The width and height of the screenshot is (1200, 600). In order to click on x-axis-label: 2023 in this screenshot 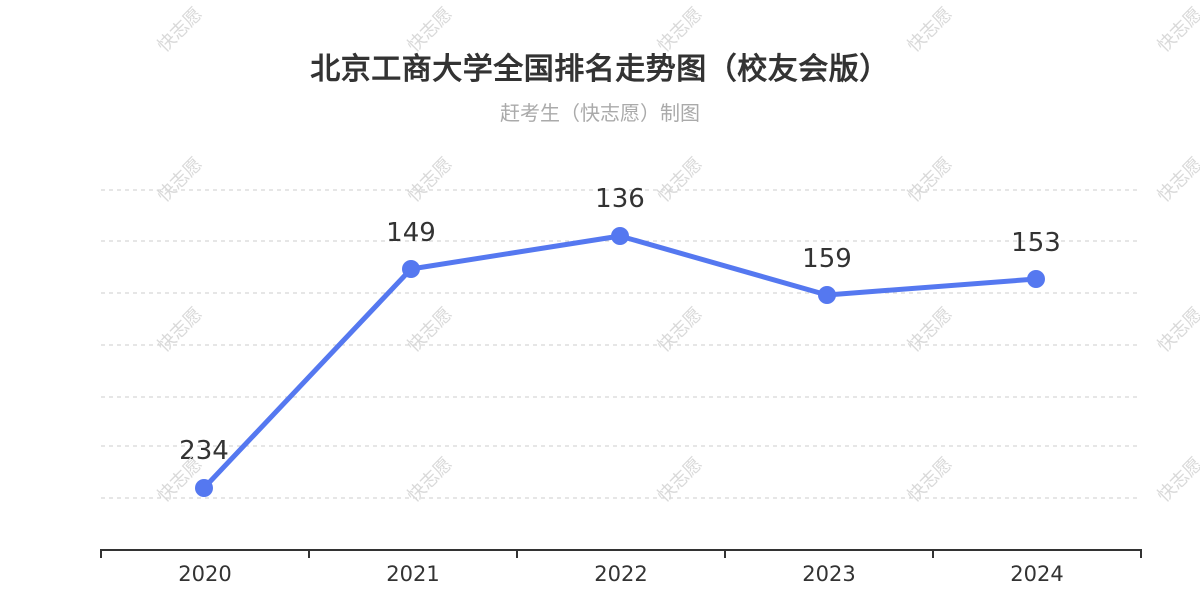, I will do `click(829, 574)`.